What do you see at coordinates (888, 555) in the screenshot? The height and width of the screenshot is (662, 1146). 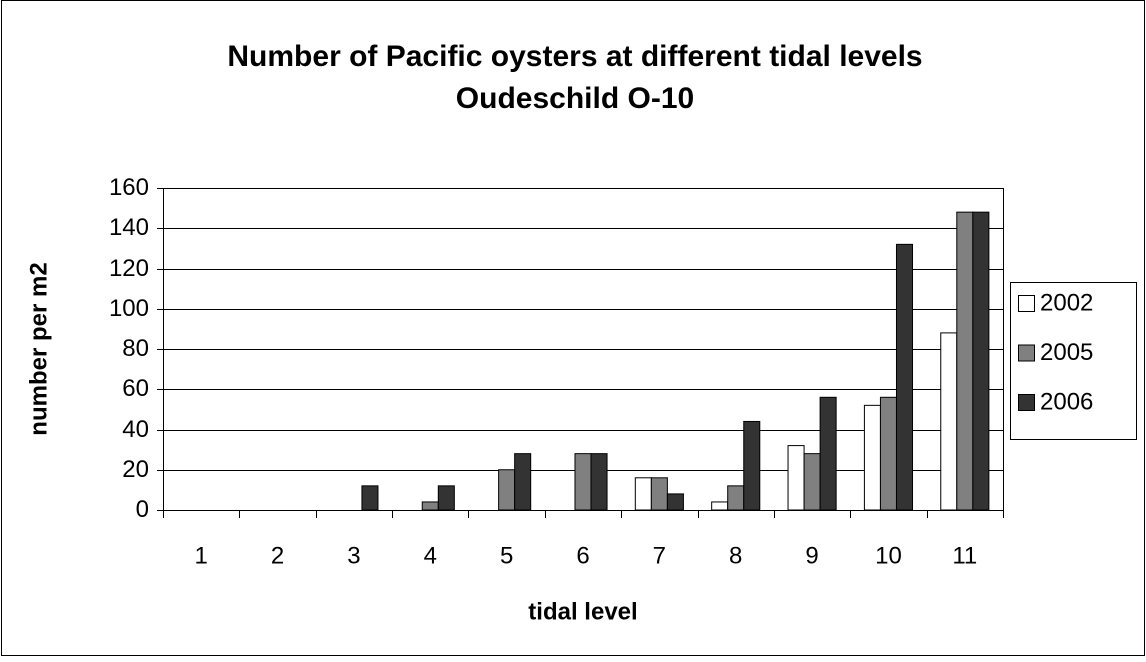 I see `x-tick-label: 10` at bounding box center [888, 555].